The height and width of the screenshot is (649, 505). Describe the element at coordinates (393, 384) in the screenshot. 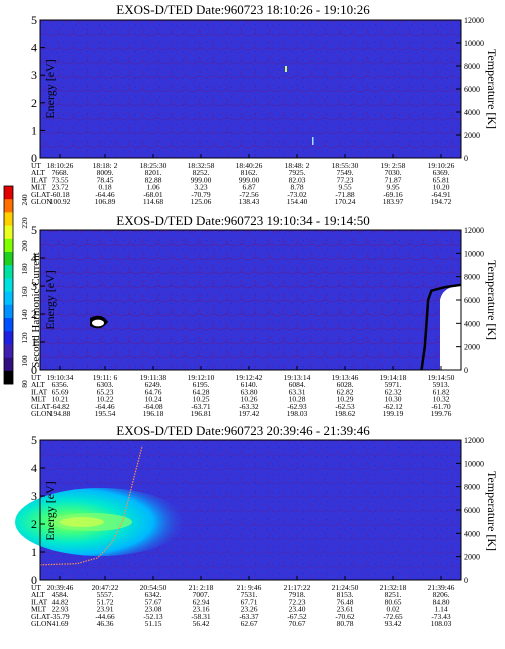

I see `ephemeris-cell: 5971.` at that location.